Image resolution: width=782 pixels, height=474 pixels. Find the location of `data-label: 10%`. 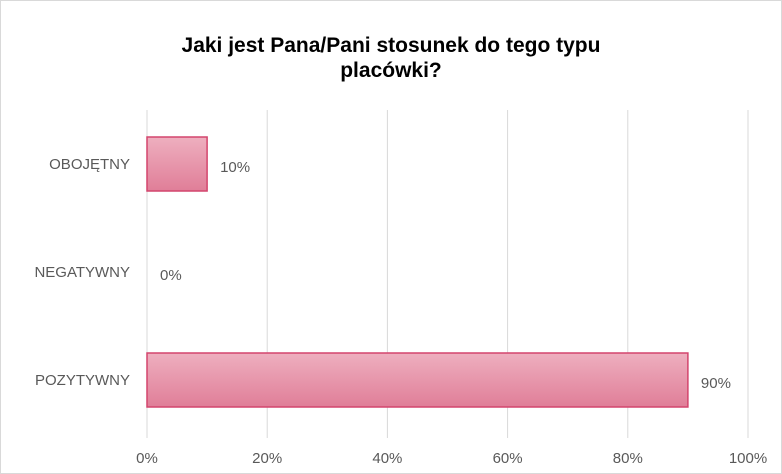

data-label: 10% is located at coordinates (235, 167).